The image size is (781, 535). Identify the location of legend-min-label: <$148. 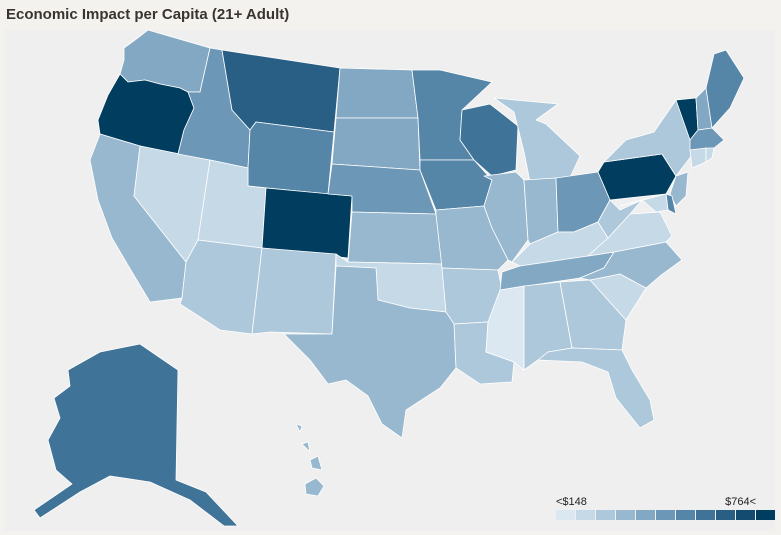
(571, 502).